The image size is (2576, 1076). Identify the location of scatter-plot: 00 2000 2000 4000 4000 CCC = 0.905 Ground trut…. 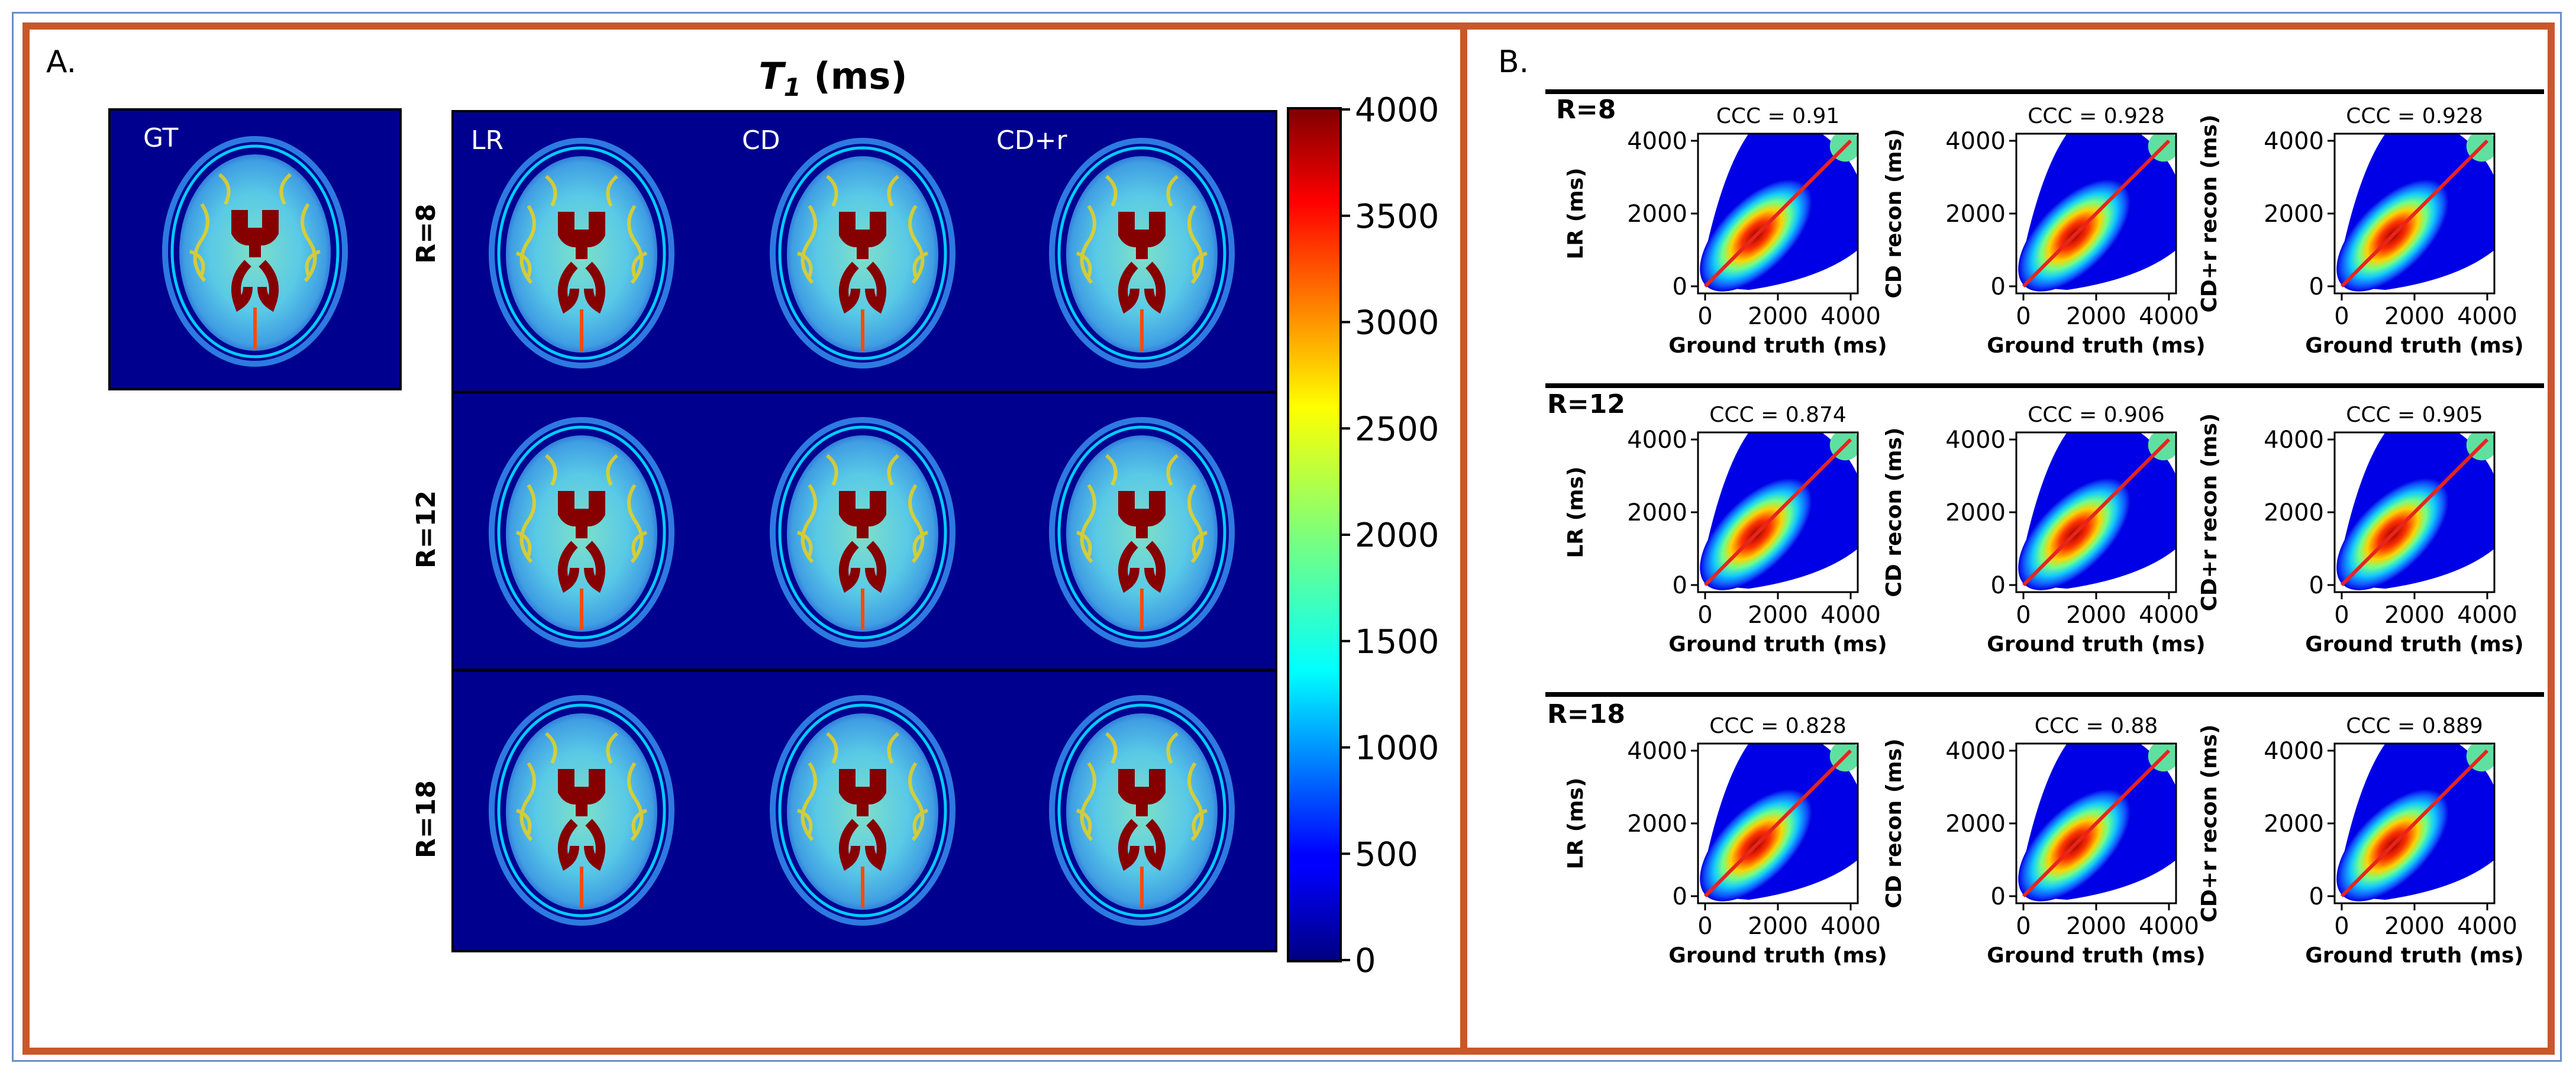
(2360, 530).